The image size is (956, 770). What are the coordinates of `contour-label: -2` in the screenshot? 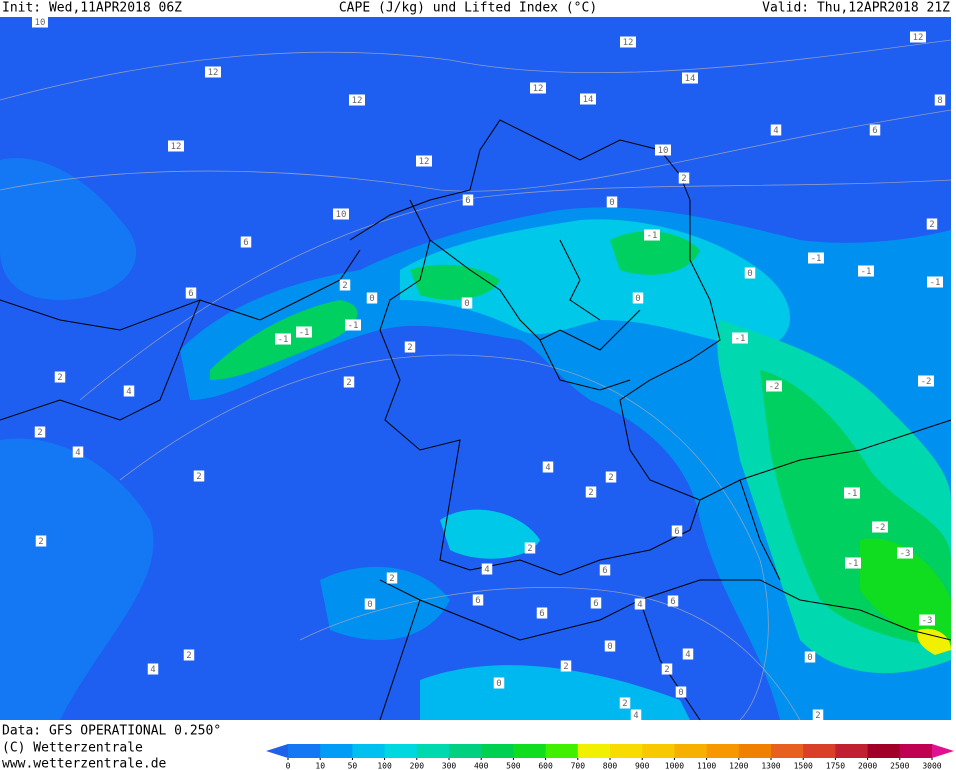 It's located at (774, 387).